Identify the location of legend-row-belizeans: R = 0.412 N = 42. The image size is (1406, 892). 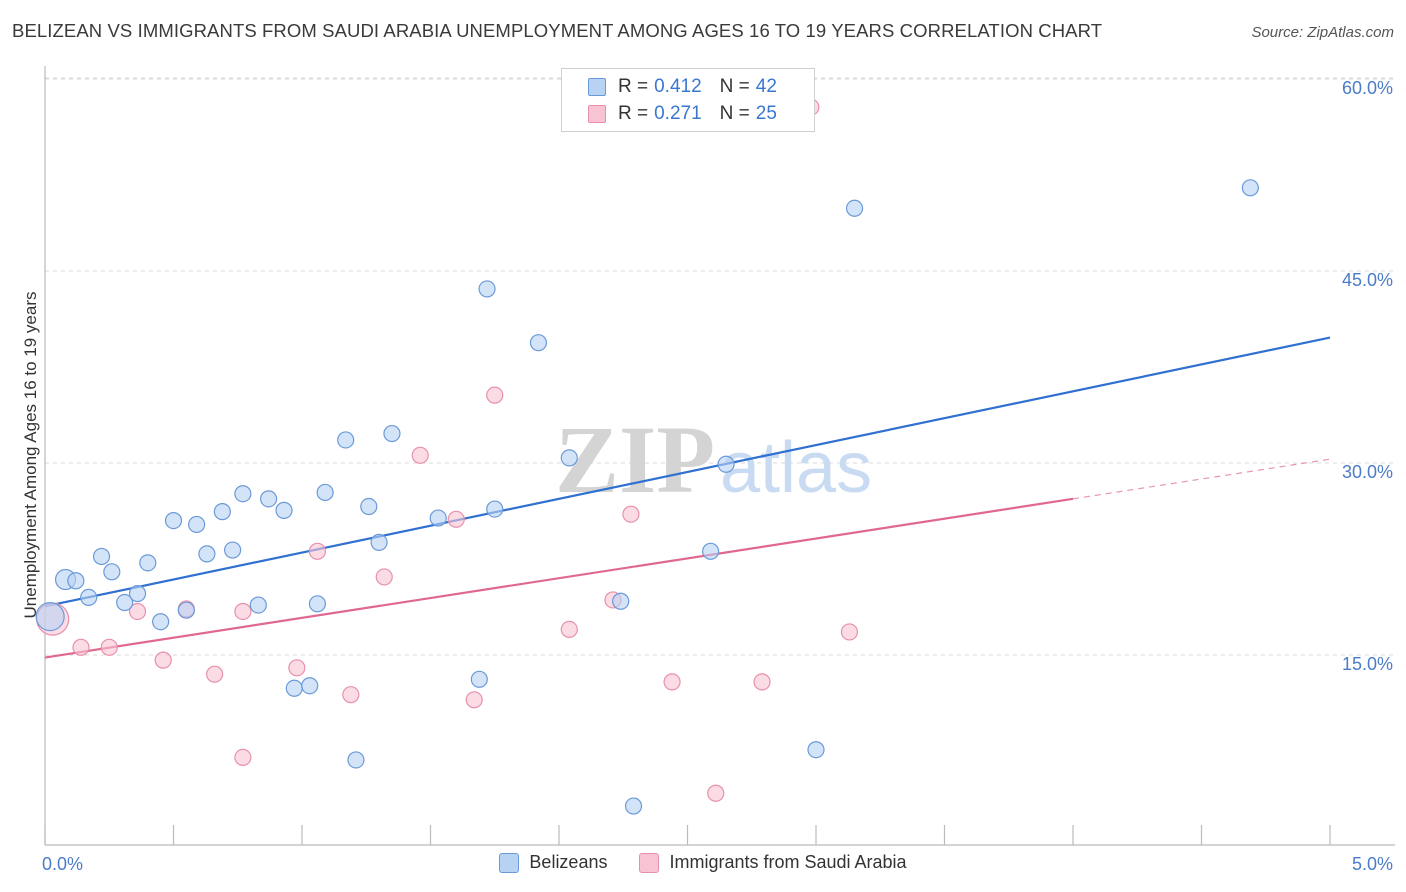
(682, 87).